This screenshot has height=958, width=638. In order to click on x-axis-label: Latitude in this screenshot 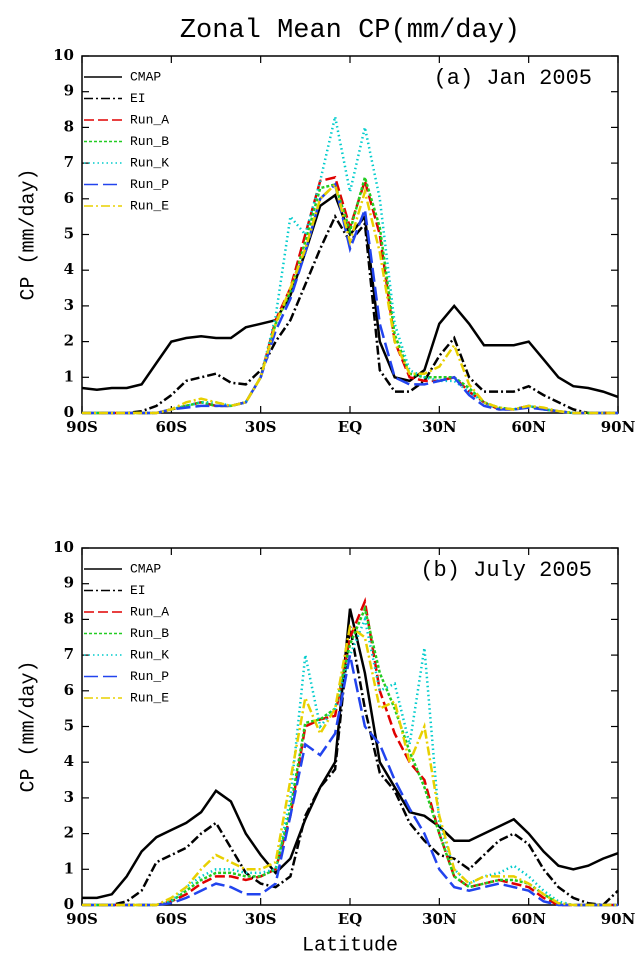, I will do `click(350, 945)`.